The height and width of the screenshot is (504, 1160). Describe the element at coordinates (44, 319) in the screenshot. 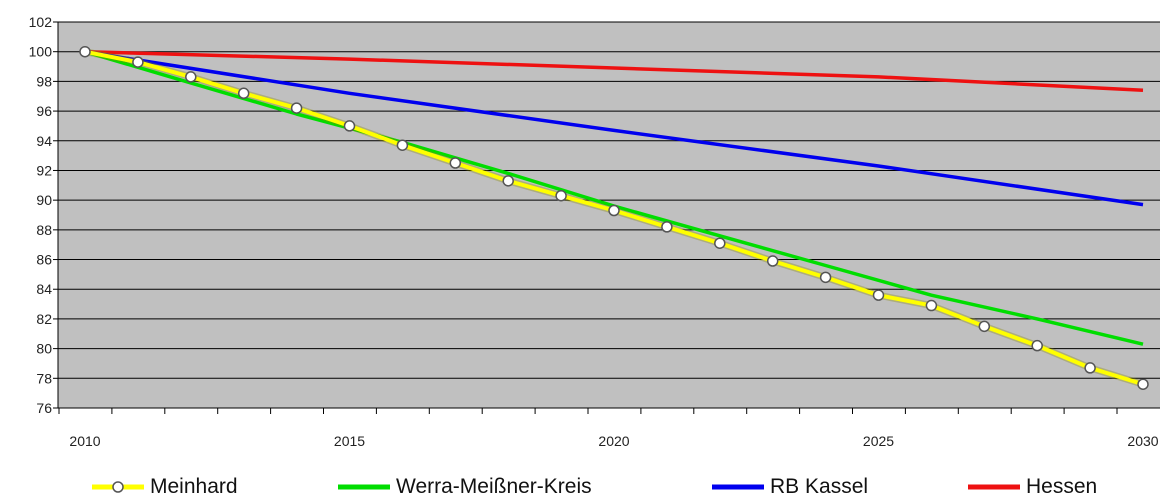

I see `y-tick-label: 82` at that location.